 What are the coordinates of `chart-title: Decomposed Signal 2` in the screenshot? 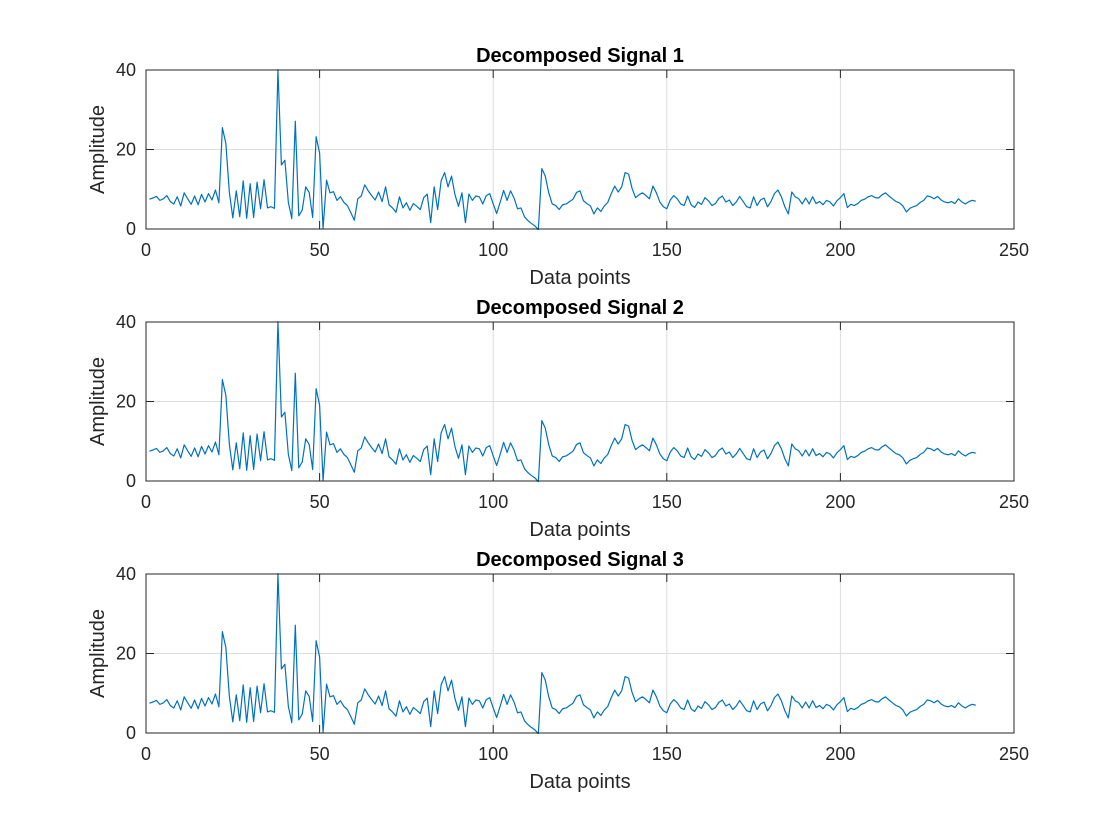 It's located at (580, 308).